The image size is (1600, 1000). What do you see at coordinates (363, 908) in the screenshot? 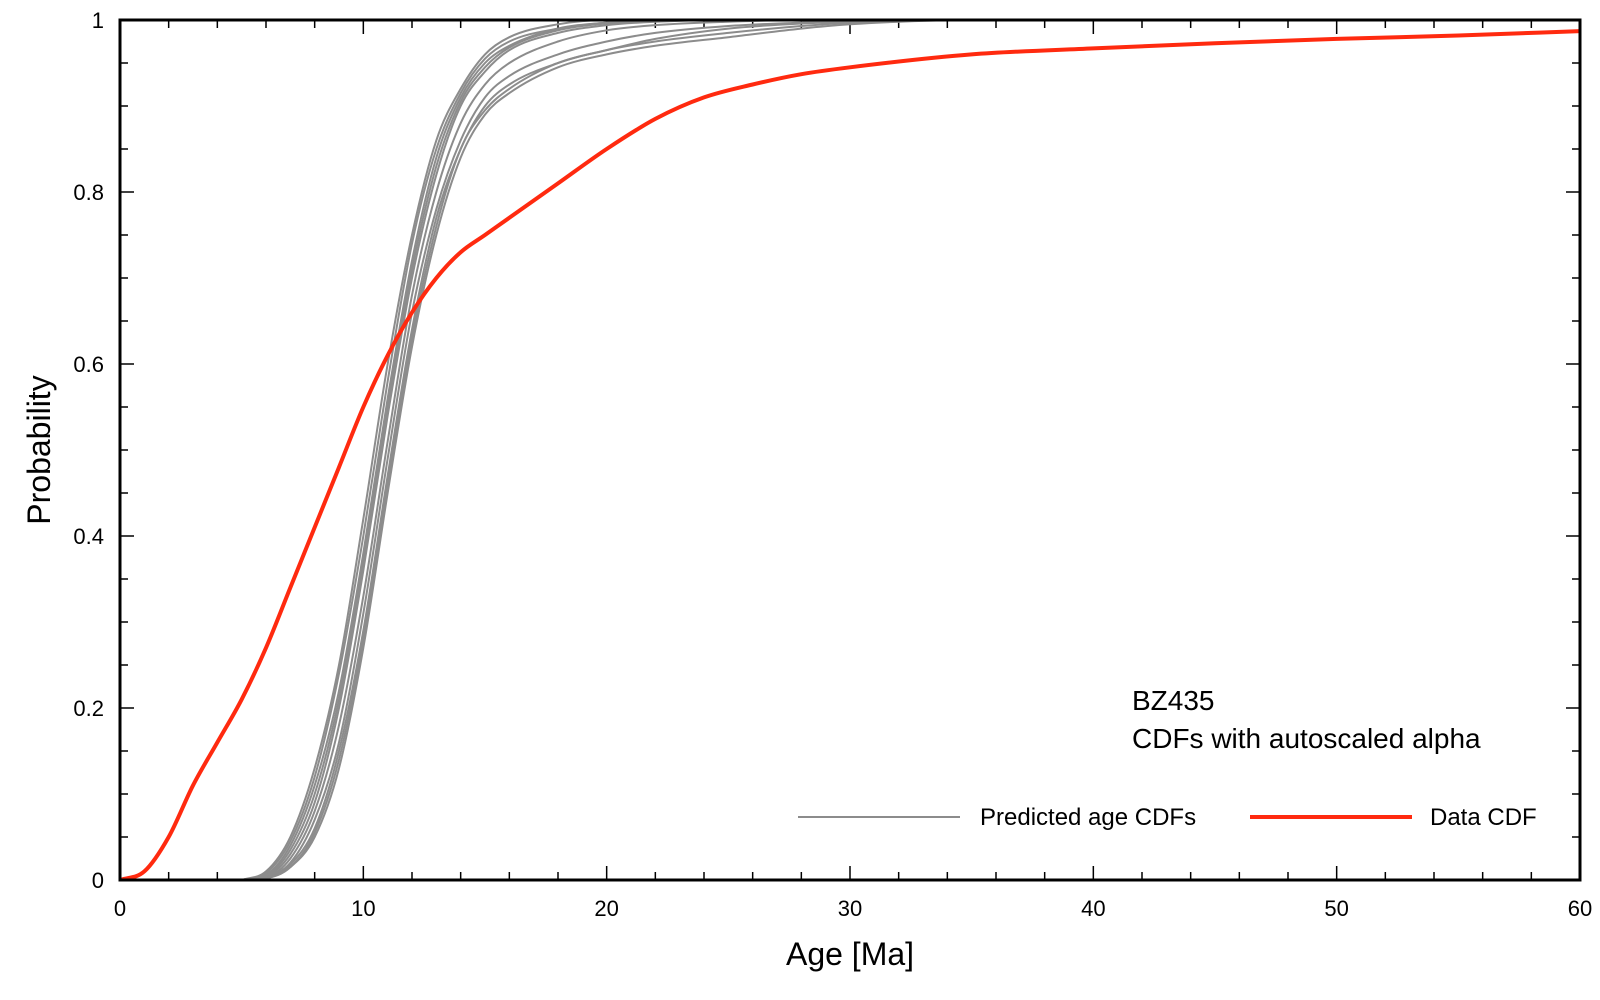
I see `x-tick-label: 10` at bounding box center [363, 908].